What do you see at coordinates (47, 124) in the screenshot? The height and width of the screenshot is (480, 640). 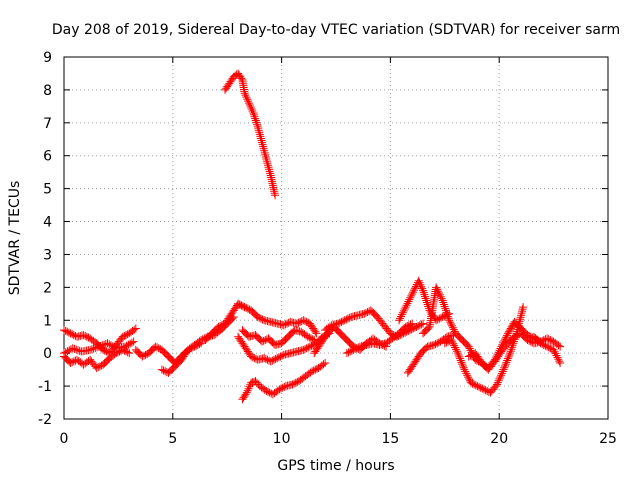 I see `y-tick-label: 7` at bounding box center [47, 124].